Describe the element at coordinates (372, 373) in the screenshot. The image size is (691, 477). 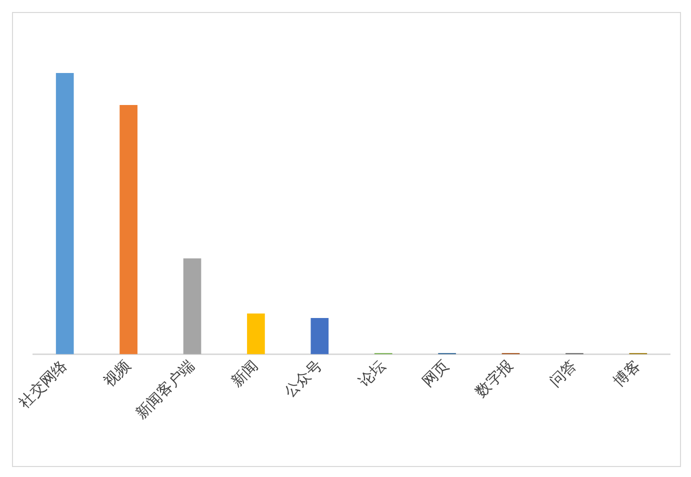
I see `x-tick-label: 论坛` at that location.